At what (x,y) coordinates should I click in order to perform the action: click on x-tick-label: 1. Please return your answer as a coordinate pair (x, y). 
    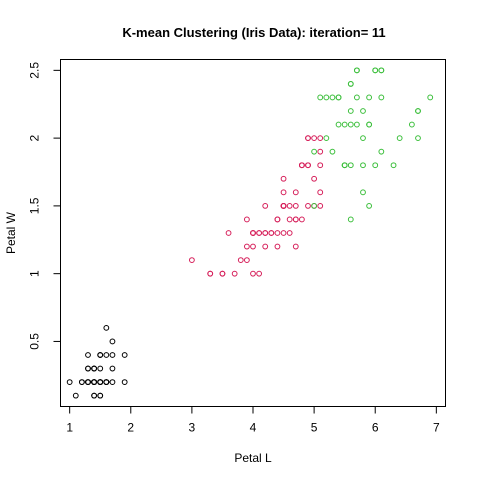
    Looking at the image, I should click on (69, 428).